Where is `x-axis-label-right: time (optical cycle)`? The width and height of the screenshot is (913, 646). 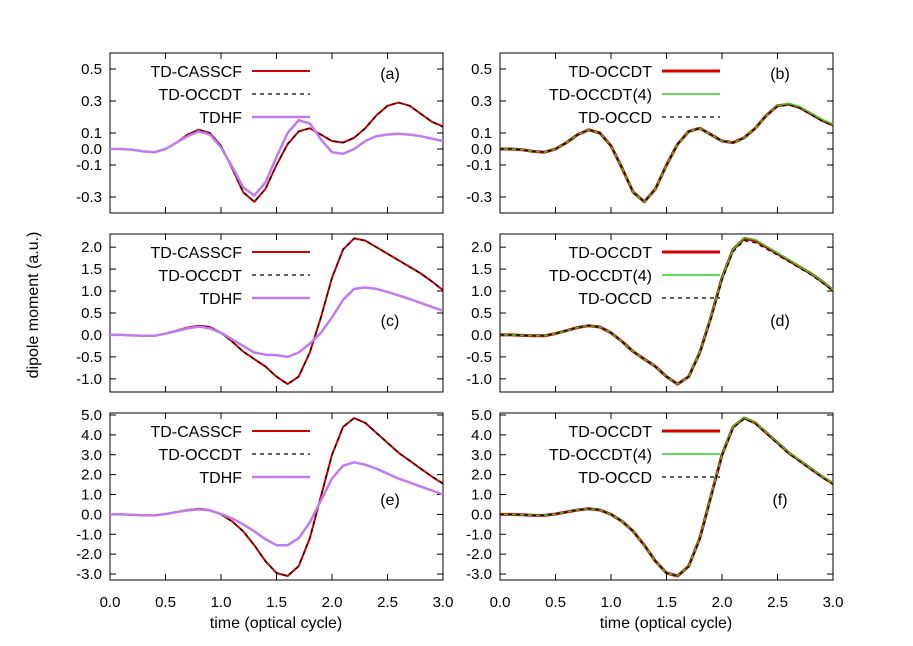 x-axis-label-right: time (optical cycle) is located at coordinates (666, 623).